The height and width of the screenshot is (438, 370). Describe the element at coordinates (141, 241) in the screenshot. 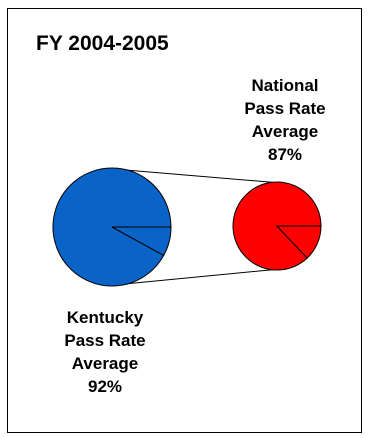

I see `kentucky-pie-remainder-slice` at that location.